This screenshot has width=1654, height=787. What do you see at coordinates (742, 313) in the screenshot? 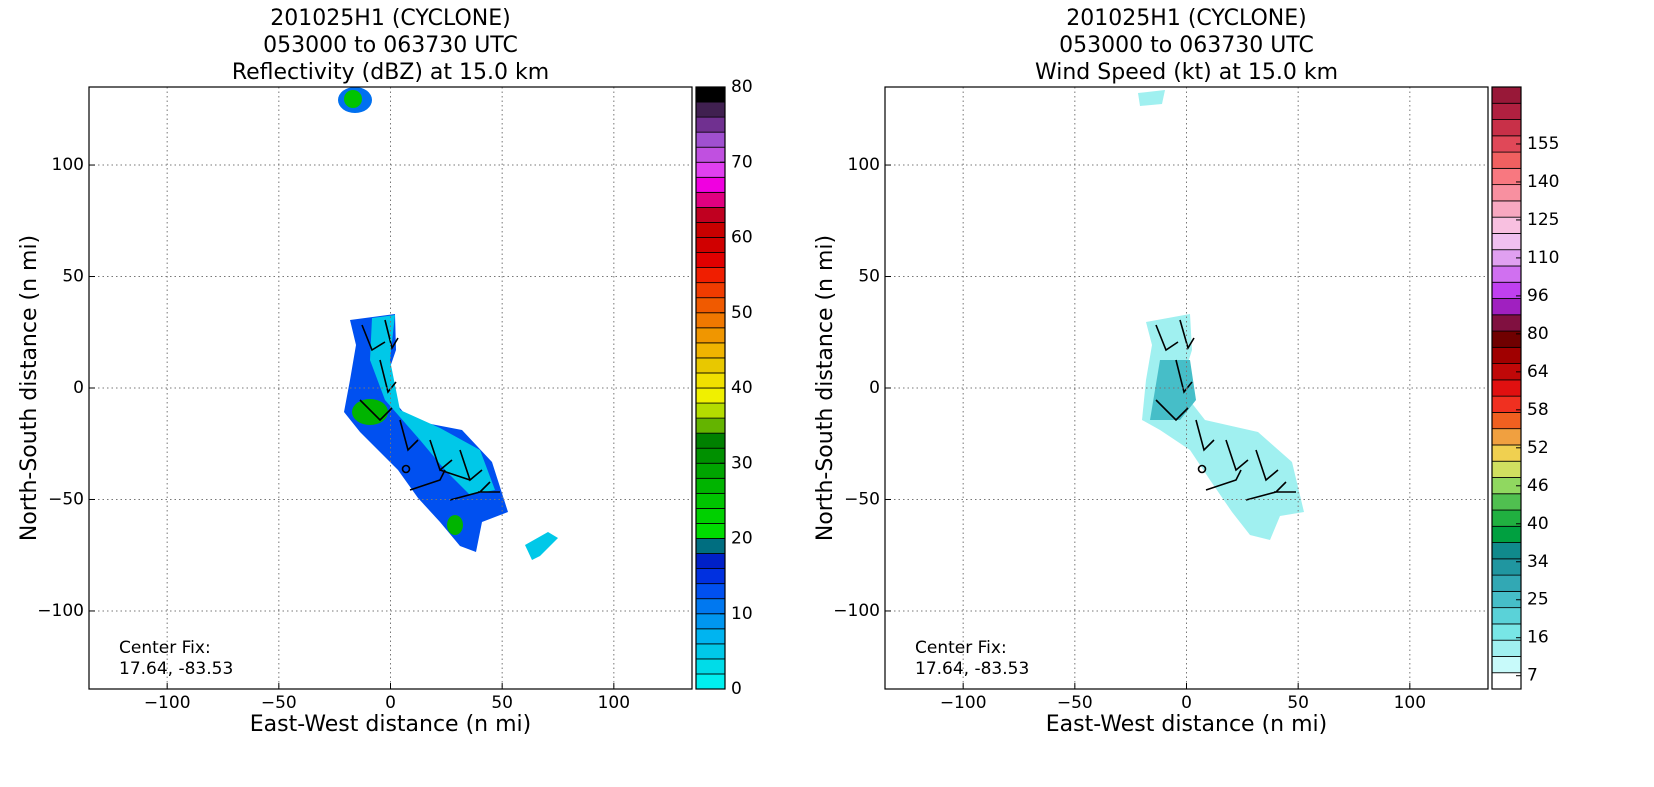
I see `colorbar-tick-label: 50` at bounding box center [742, 313].